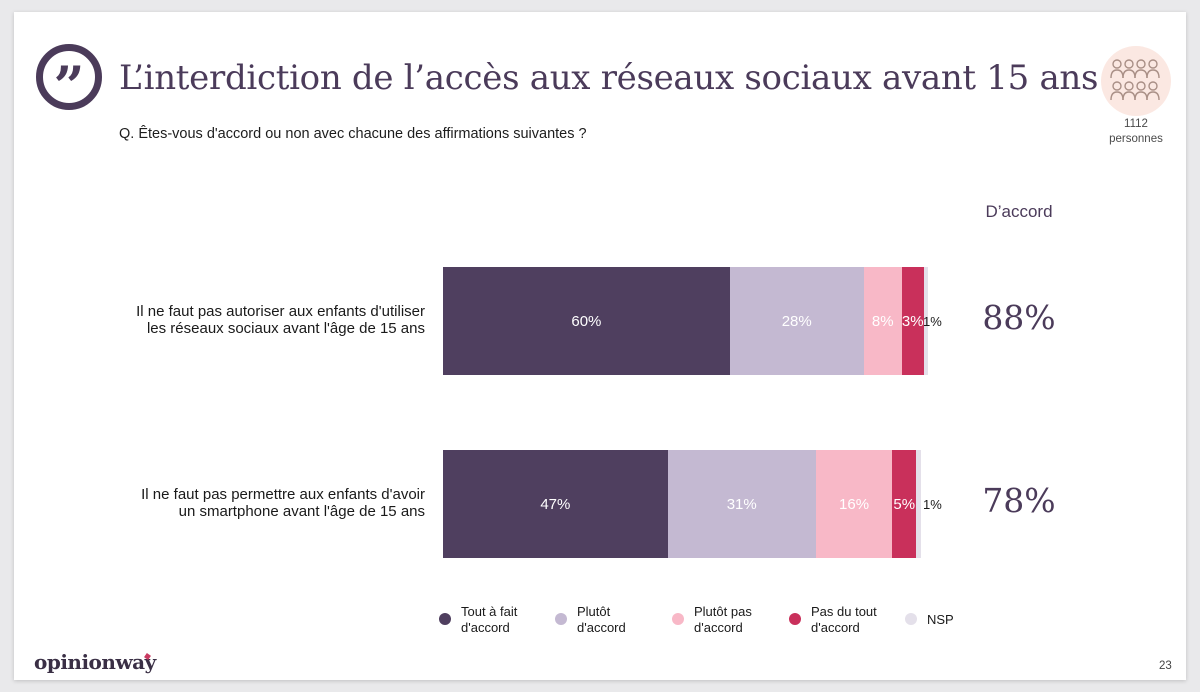  I want to click on bar-segment-tout_a_fait: 47%, so click(555, 504).